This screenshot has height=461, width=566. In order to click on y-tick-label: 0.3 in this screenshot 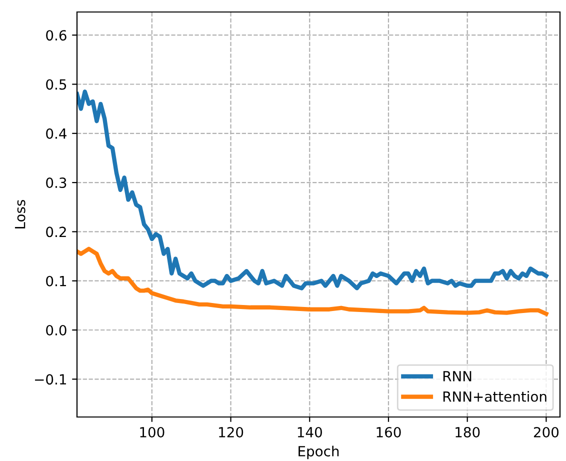, I will do `click(56, 183)`.